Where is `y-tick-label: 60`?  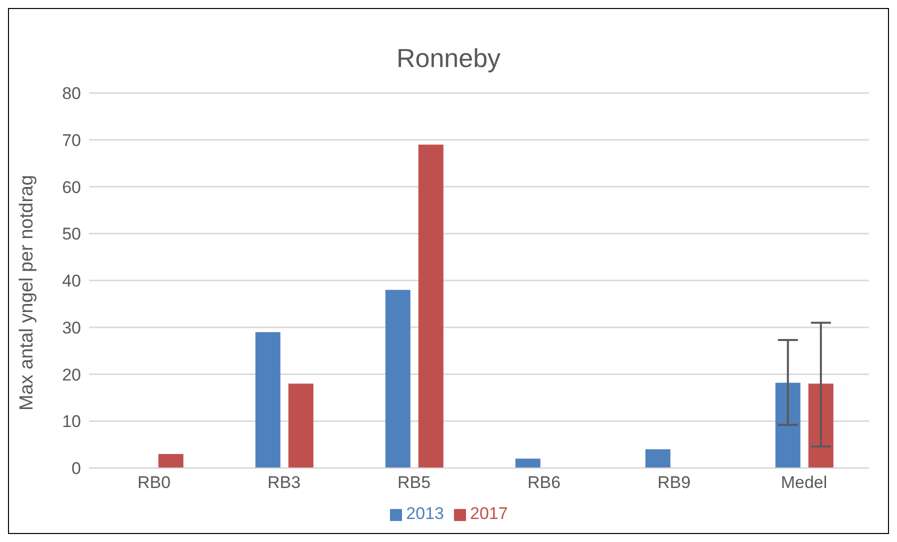 y-tick-label: 60 is located at coordinates (71, 187).